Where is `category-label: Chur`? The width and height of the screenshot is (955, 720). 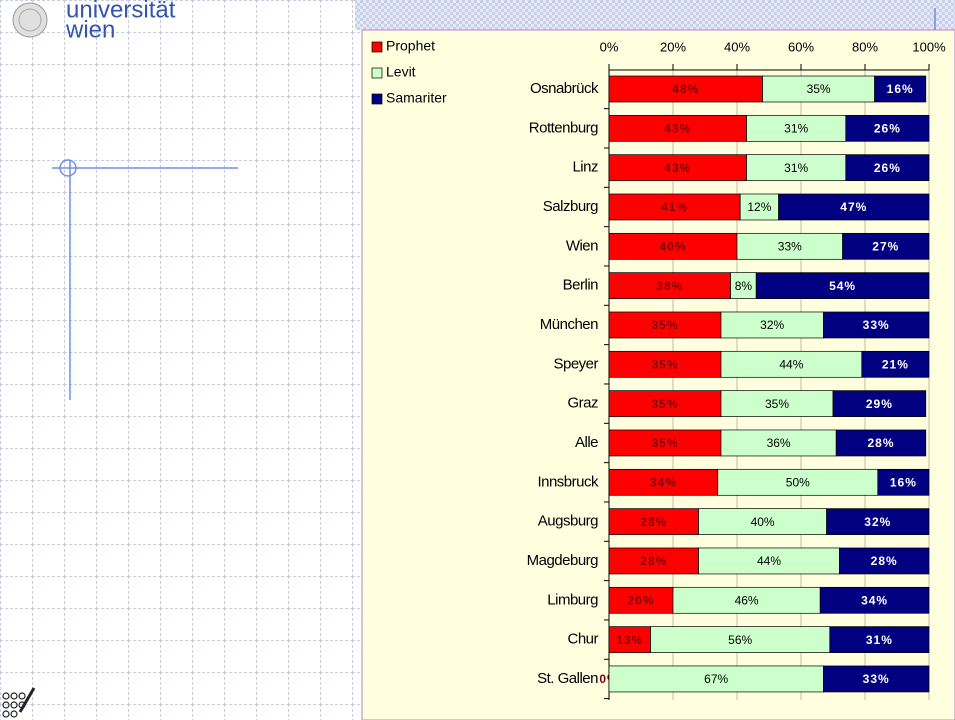
category-label: Chur is located at coordinates (582, 639).